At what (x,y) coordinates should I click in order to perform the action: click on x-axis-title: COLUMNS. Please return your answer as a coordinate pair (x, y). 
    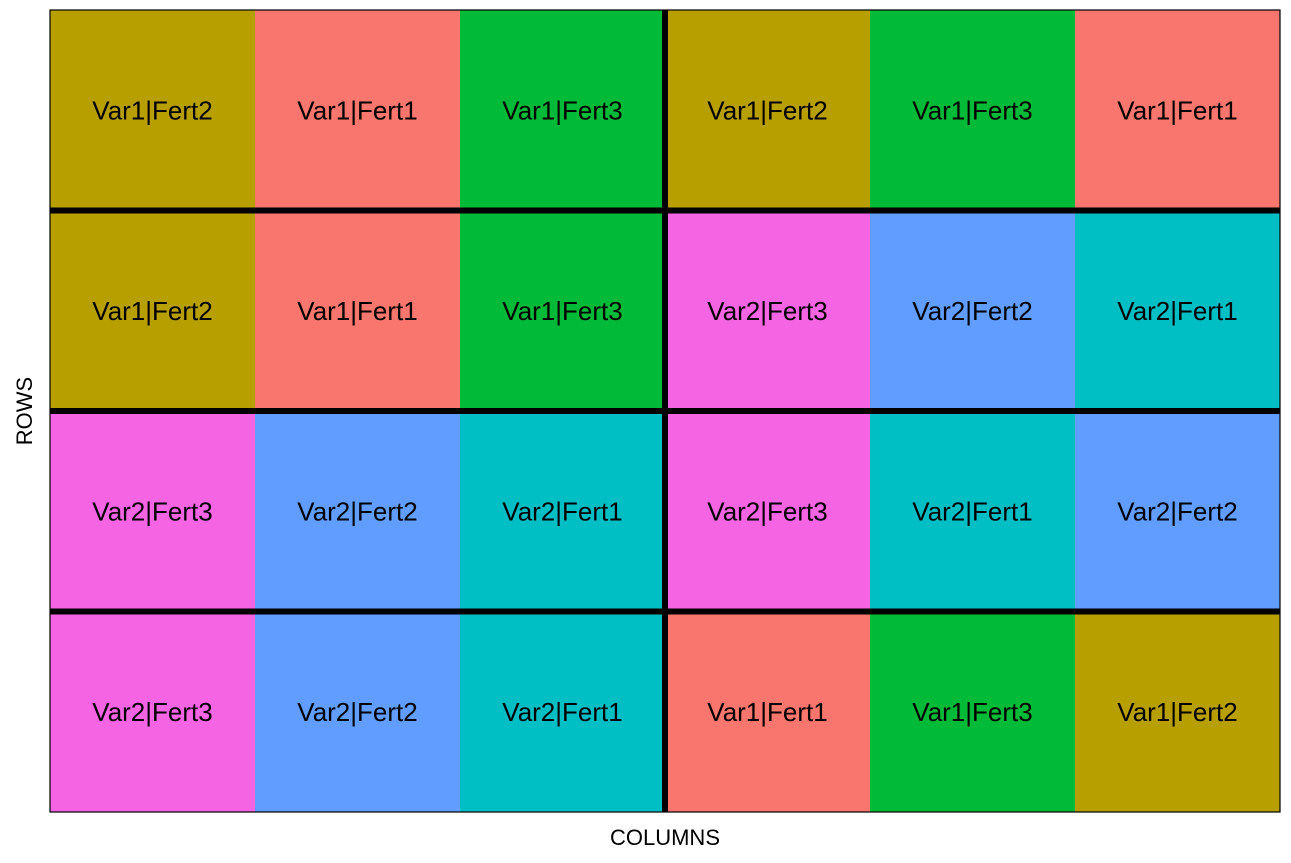
    Looking at the image, I should click on (665, 837).